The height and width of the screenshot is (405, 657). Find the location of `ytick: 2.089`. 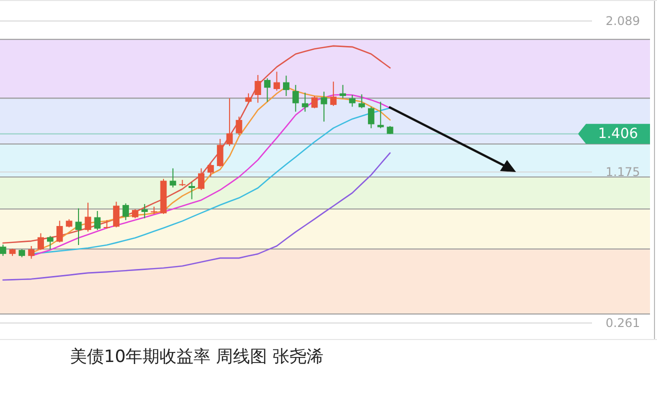

ytick: 2.089 is located at coordinates (623, 21).